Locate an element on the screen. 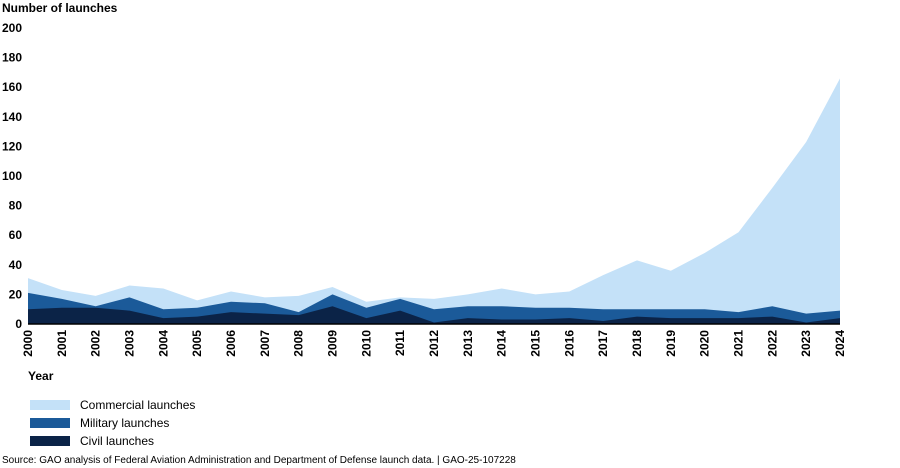  x-tick-label: 2010 is located at coordinates (366, 343).